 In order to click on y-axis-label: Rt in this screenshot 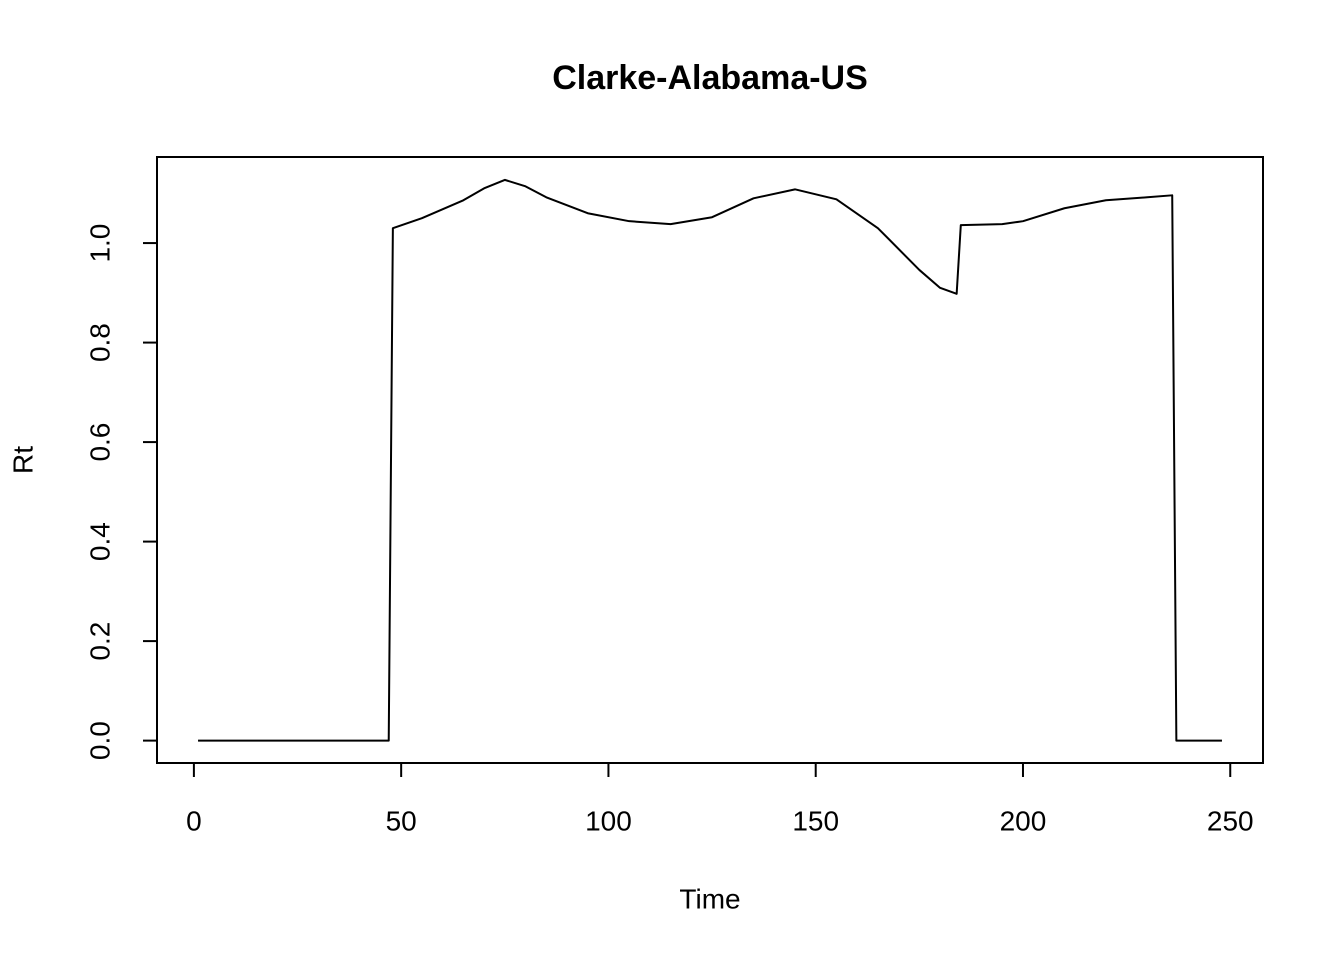, I will do `click(22, 460)`.